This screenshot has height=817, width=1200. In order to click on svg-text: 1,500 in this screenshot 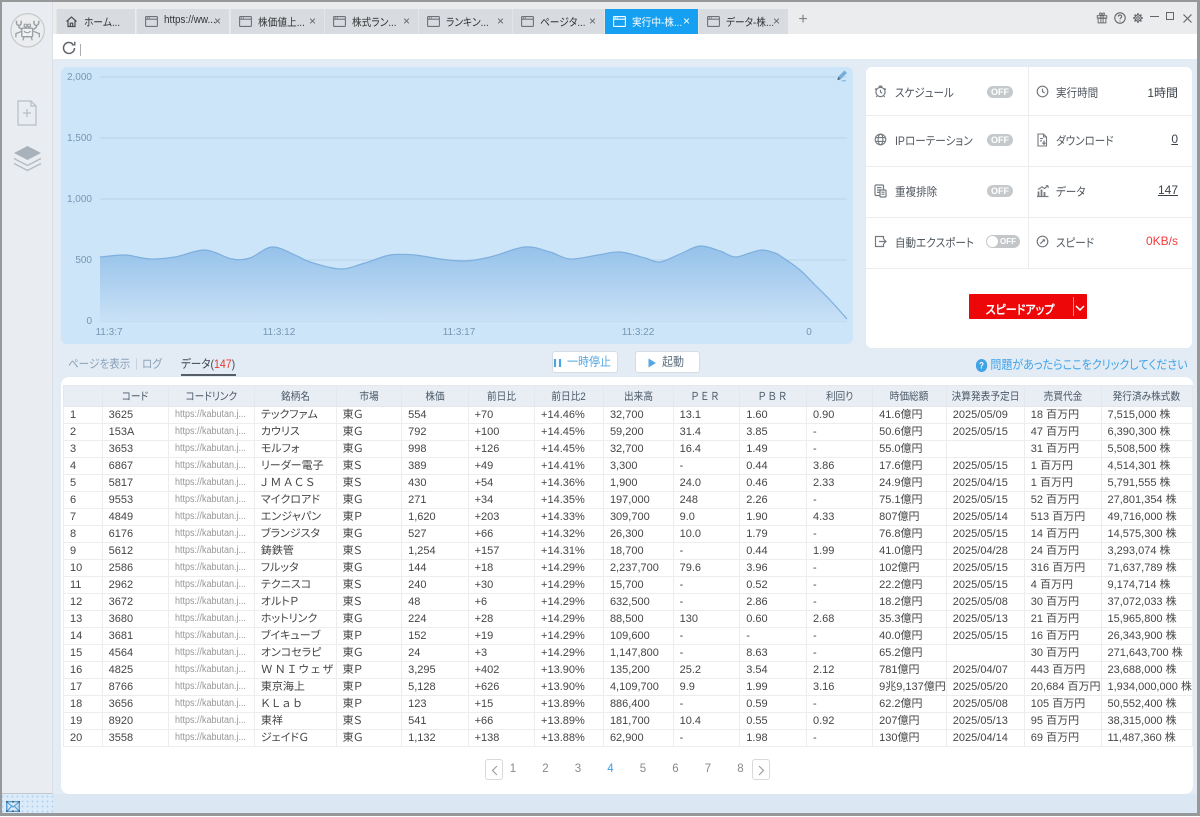, I will do `click(79, 138)`.